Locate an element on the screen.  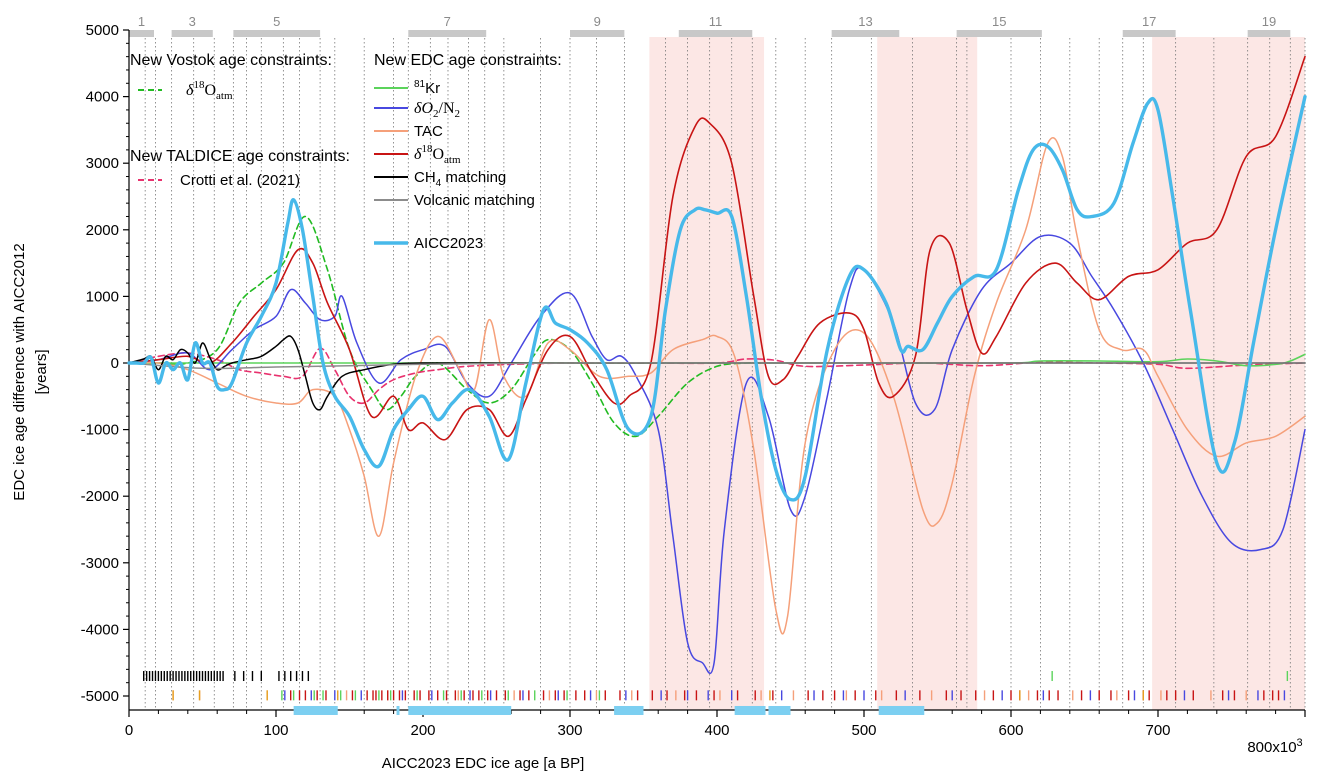
legend-o2n2-label: δO2/N2 is located at coordinates (437, 110).